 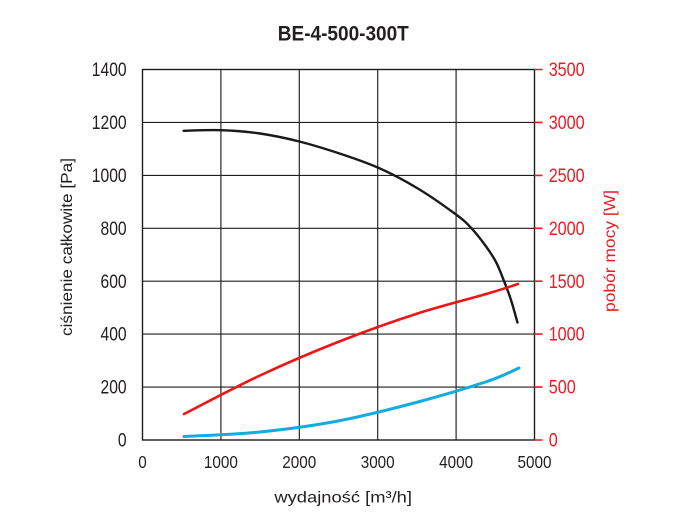 What do you see at coordinates (342, 497) in the screenshot?
I see `svg-text: wydajność [m³/h]` at bounding box center [342, 497].